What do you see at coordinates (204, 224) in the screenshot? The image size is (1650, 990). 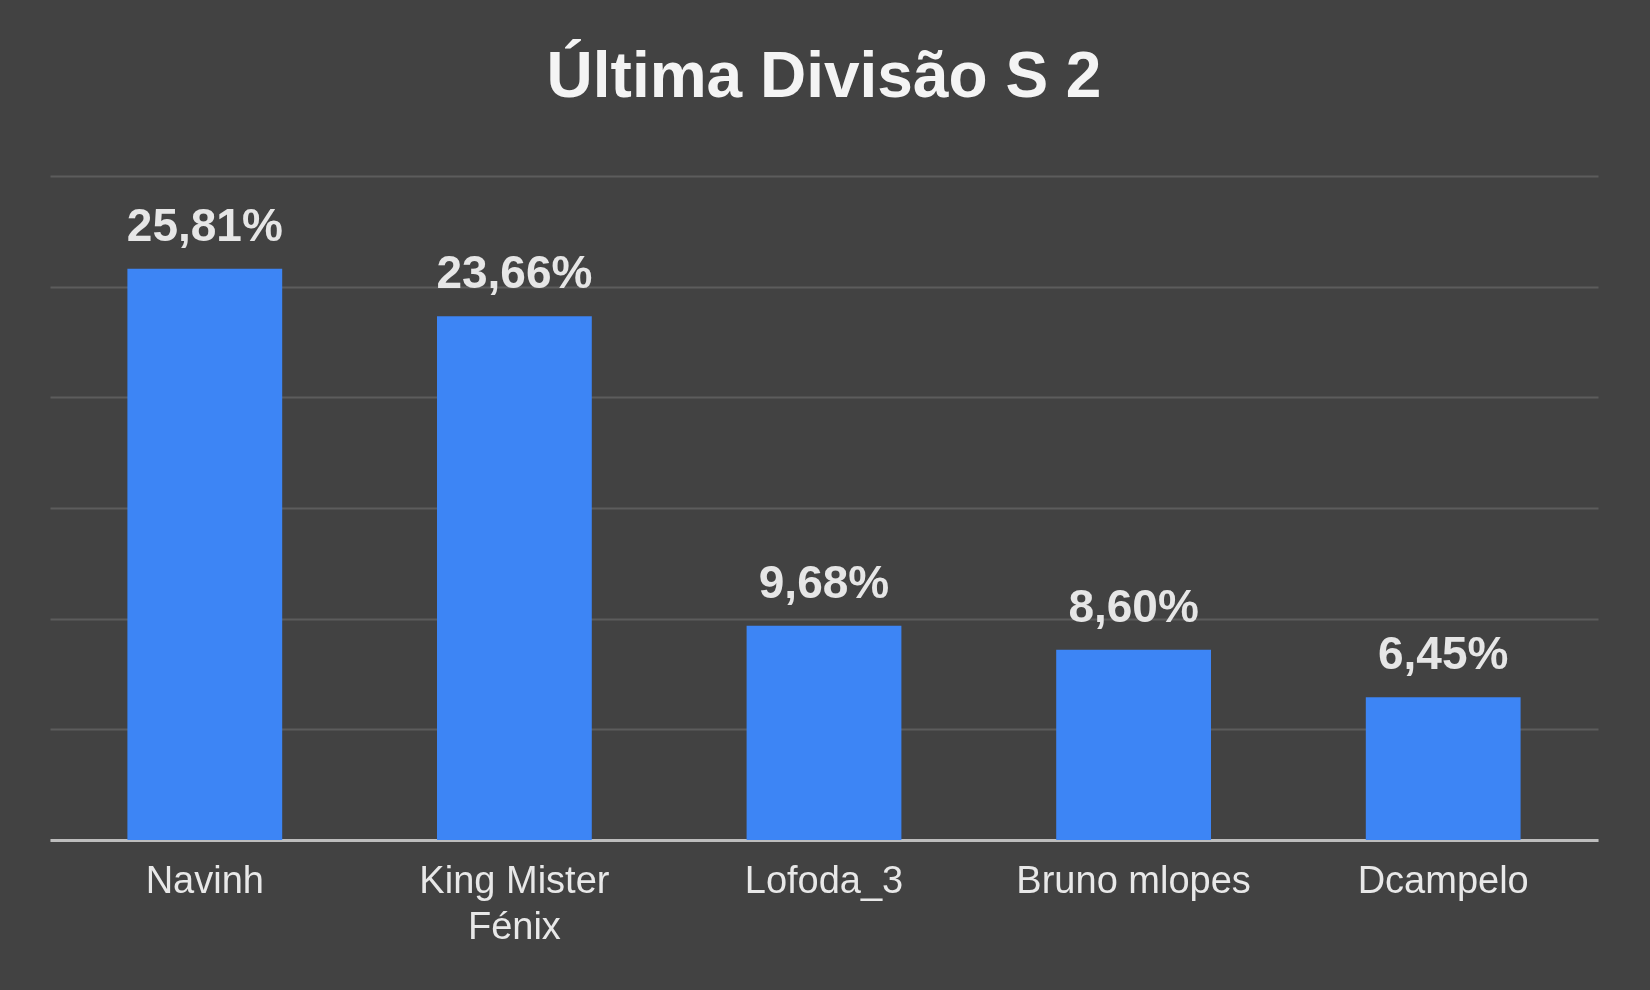 I see `data-label: 25,81%` at bounding box center [204, 224].